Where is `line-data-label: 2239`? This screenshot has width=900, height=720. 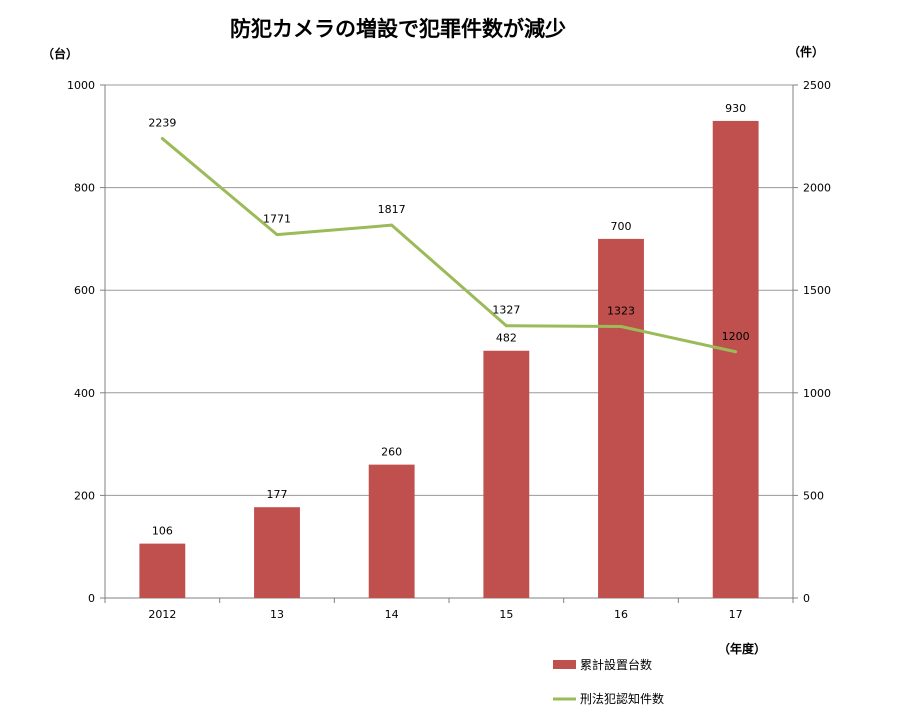 line-data-label: 2239 is located at coordinates (162, 123).